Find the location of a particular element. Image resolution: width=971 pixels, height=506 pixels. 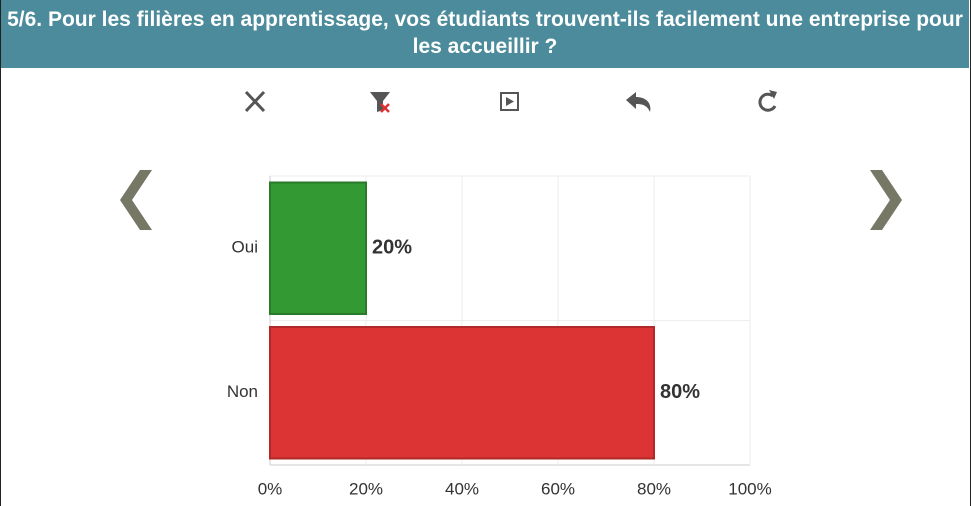

x-tick-label: 100% is located at coordinates (749, 488).